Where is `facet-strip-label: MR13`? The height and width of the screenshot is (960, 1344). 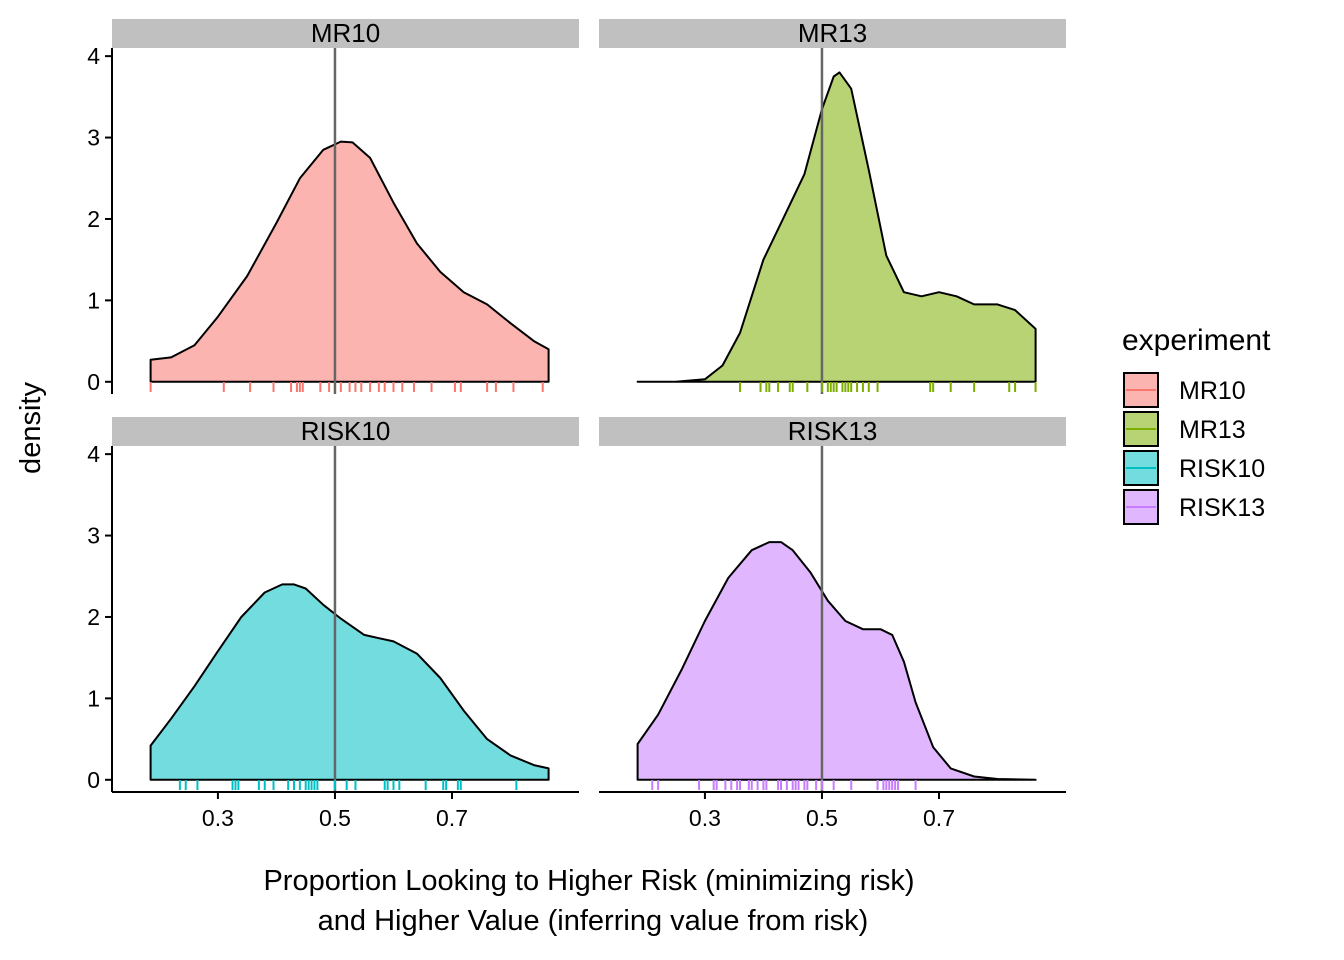
facet-strip-label: MR13 is located at coordinates (832, 33).